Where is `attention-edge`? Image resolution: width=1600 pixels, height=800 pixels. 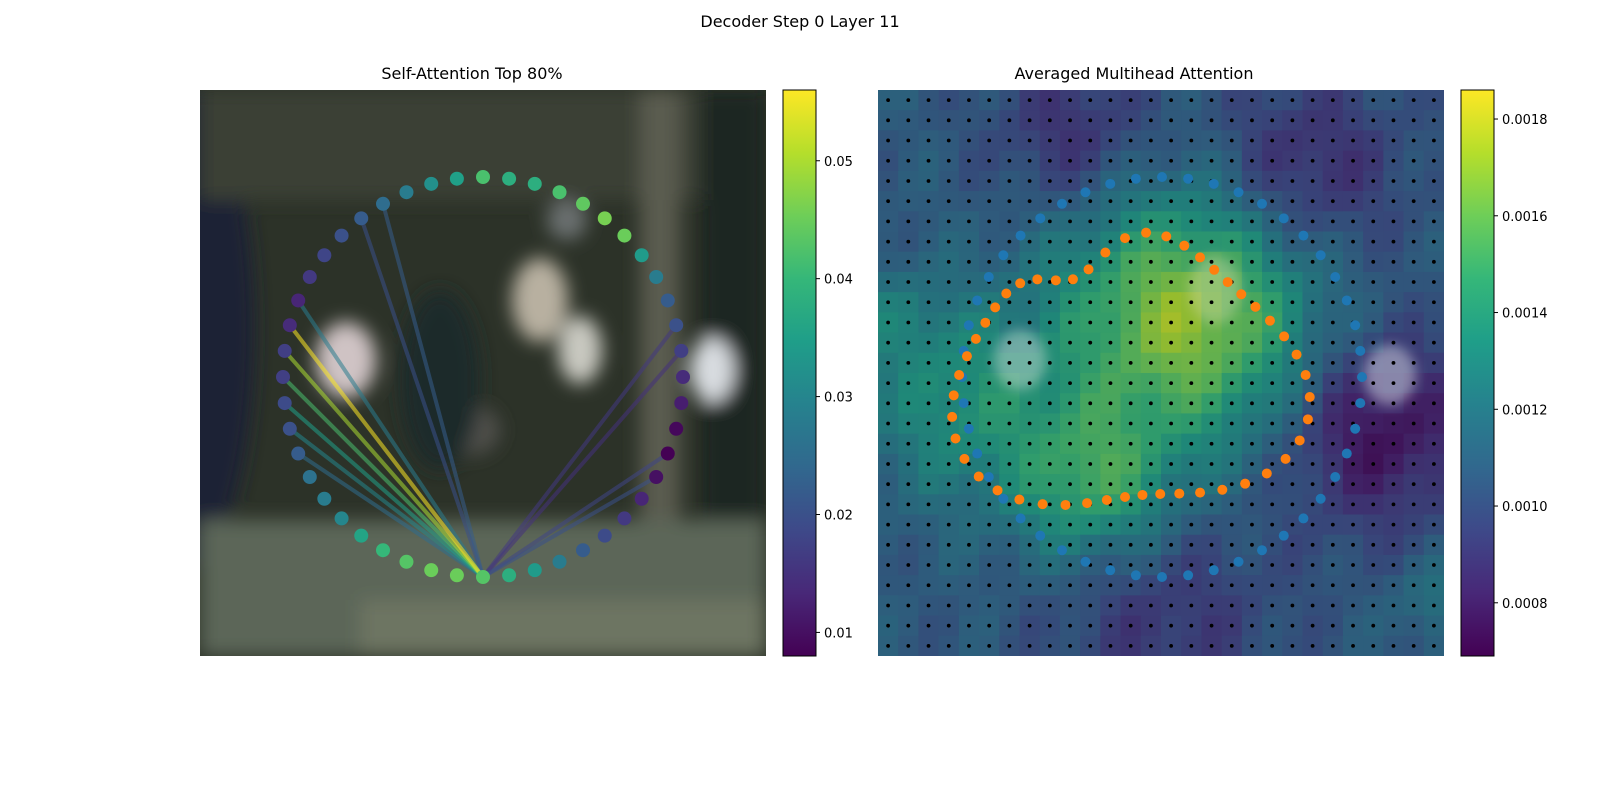 attention-edge is located at coordinates (569, 527).